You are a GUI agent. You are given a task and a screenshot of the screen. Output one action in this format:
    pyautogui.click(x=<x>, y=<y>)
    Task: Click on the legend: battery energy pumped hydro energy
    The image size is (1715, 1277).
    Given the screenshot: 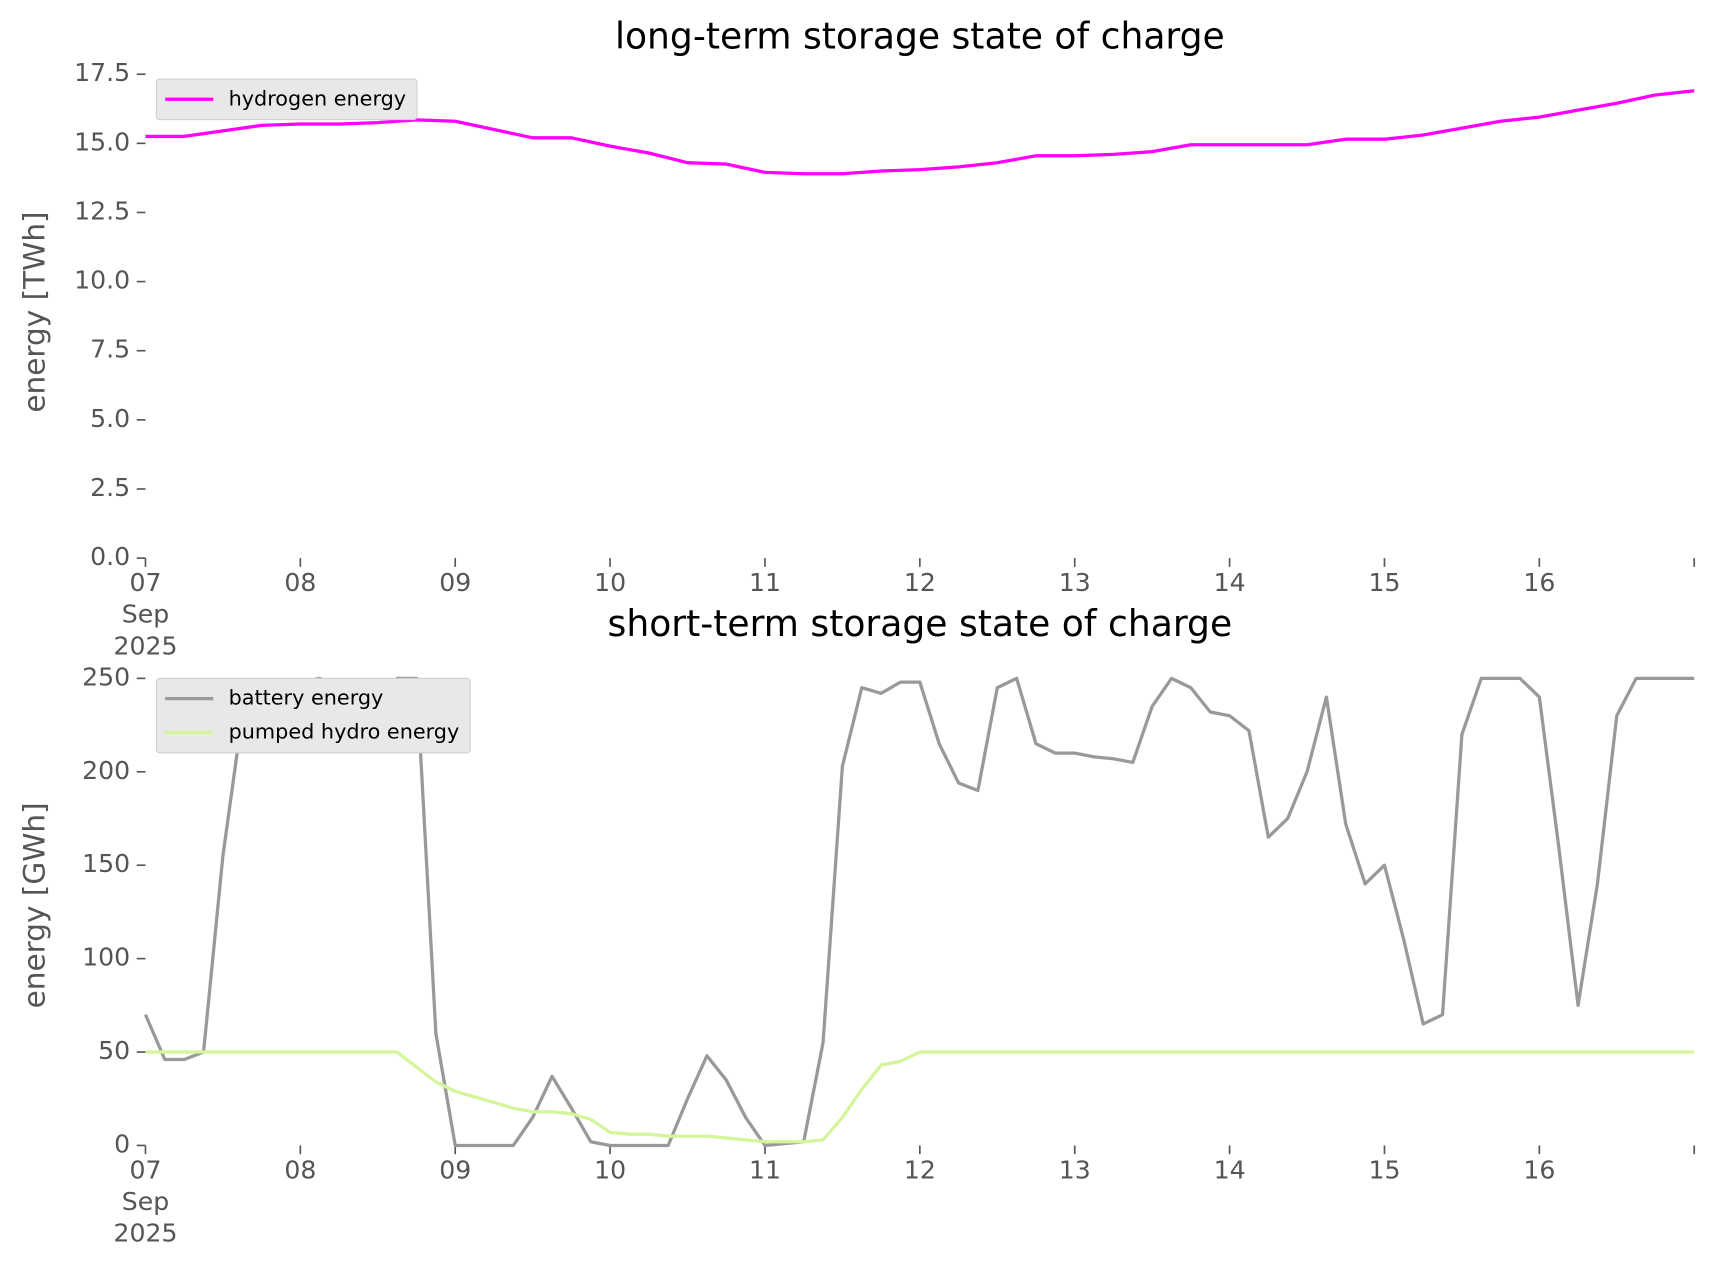 What is the action you would take?
    pyautogui.click(x=313, y=715)
    